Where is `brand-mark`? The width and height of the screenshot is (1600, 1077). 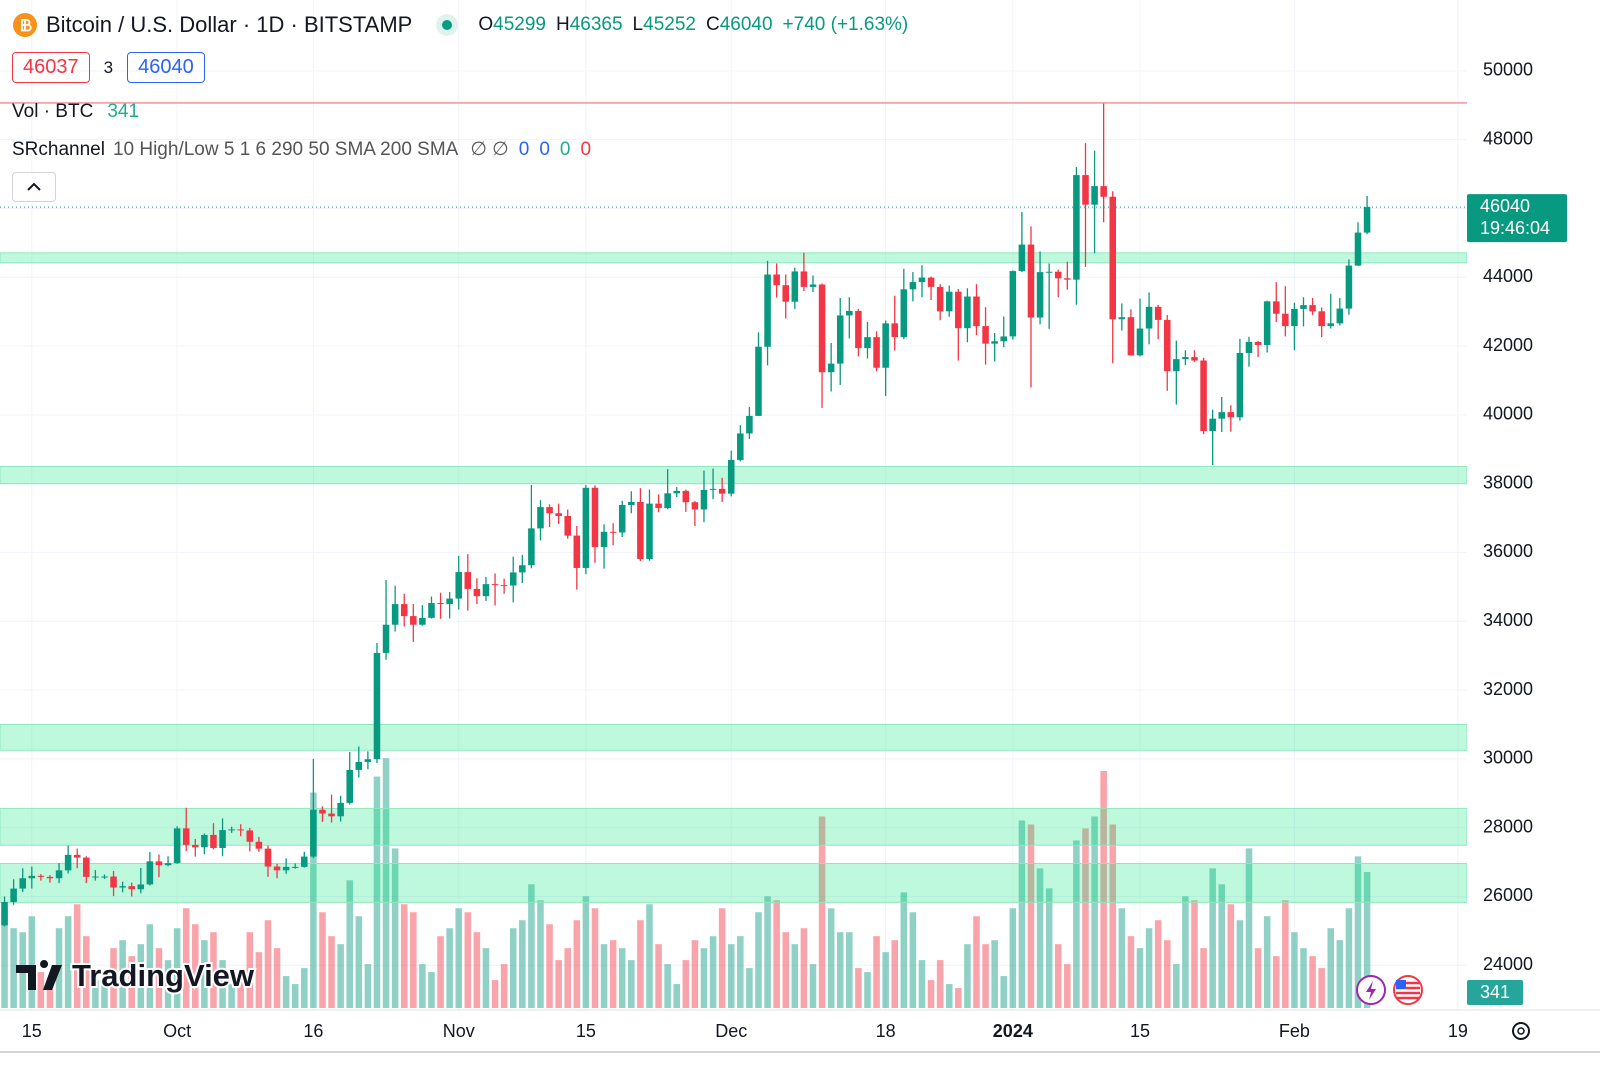
brand-mark is located at coordinates (39, 975).